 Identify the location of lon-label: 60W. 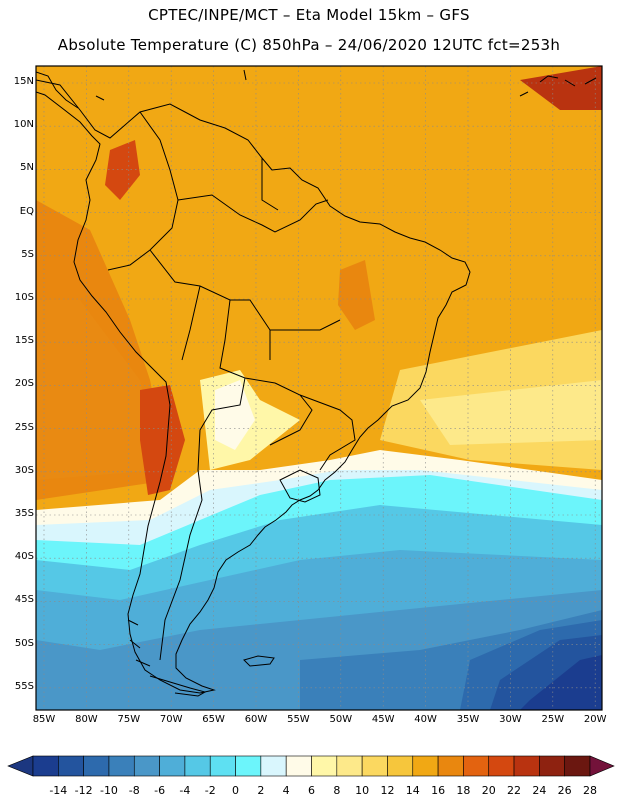
(256, 719).